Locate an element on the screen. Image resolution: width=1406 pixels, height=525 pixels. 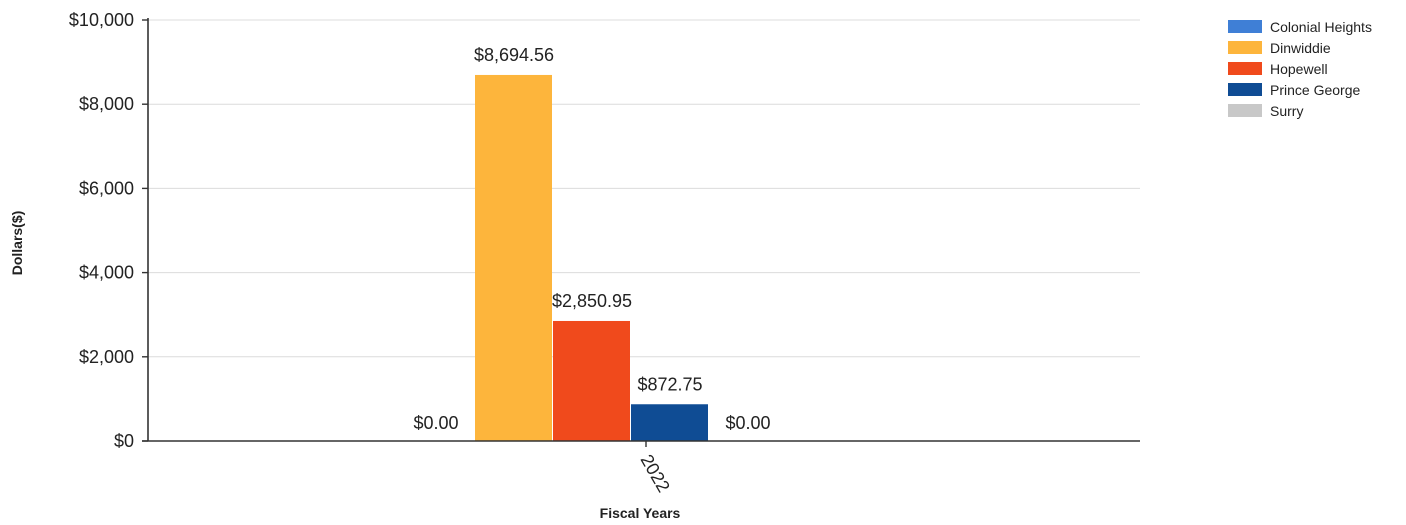
data-label-dinwiddie: $8,694.56 is located at coordinates (514, 55).